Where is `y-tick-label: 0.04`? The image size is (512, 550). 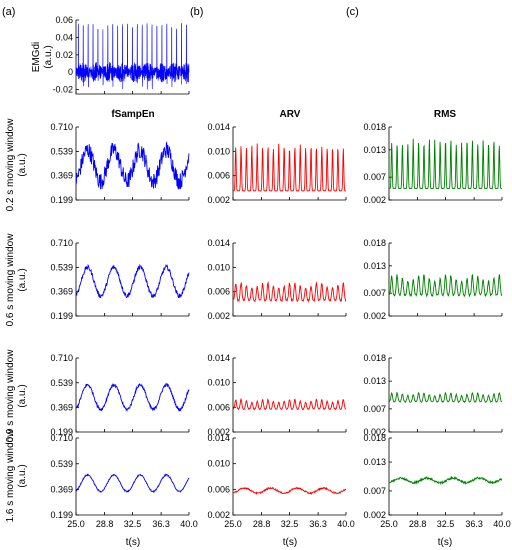 y-tick-label: 0.04 is located at coordinates (64, 37).